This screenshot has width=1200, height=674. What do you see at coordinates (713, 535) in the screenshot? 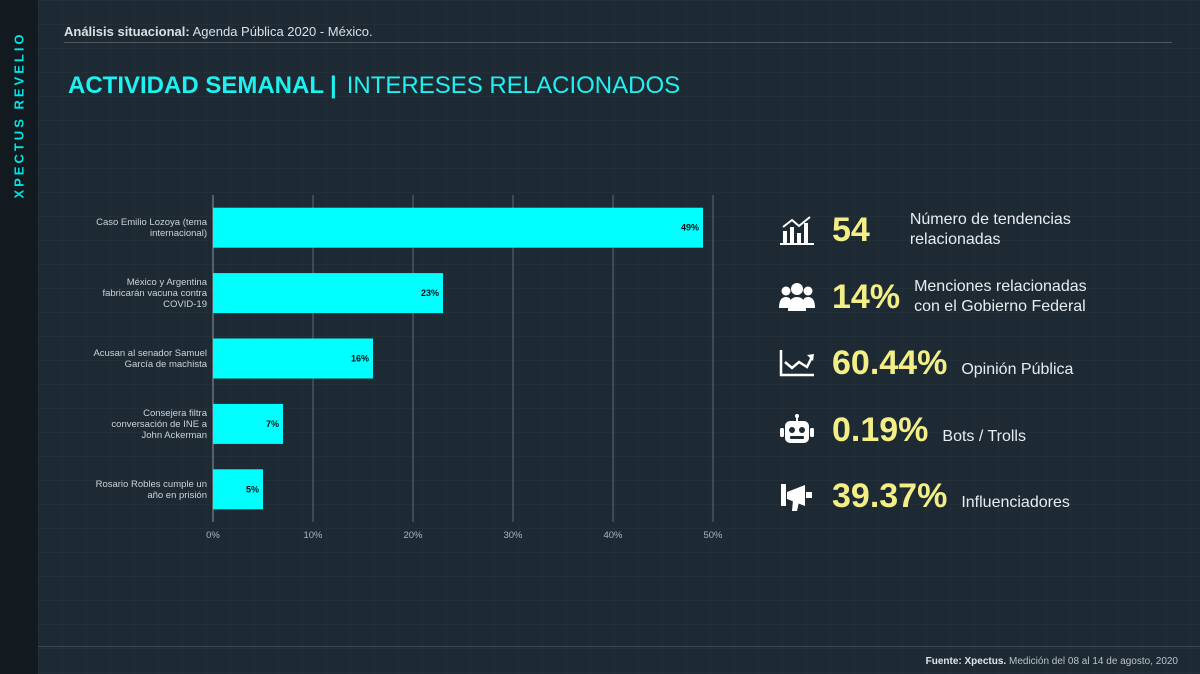
I see `tick-label: 50%` at bounding box center [713, 535].